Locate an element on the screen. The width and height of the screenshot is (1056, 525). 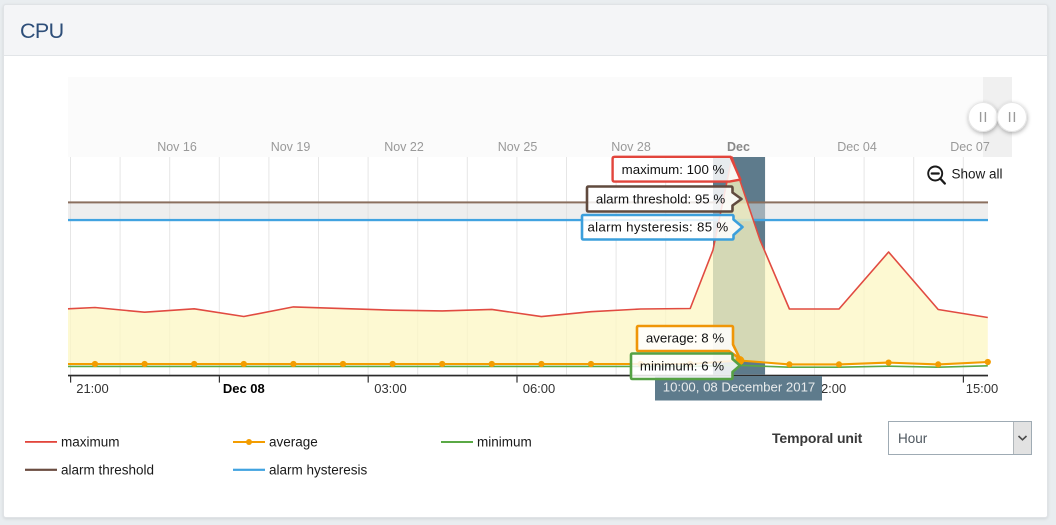
svg-text: Dec 08 is located at coordinates (244, 388).